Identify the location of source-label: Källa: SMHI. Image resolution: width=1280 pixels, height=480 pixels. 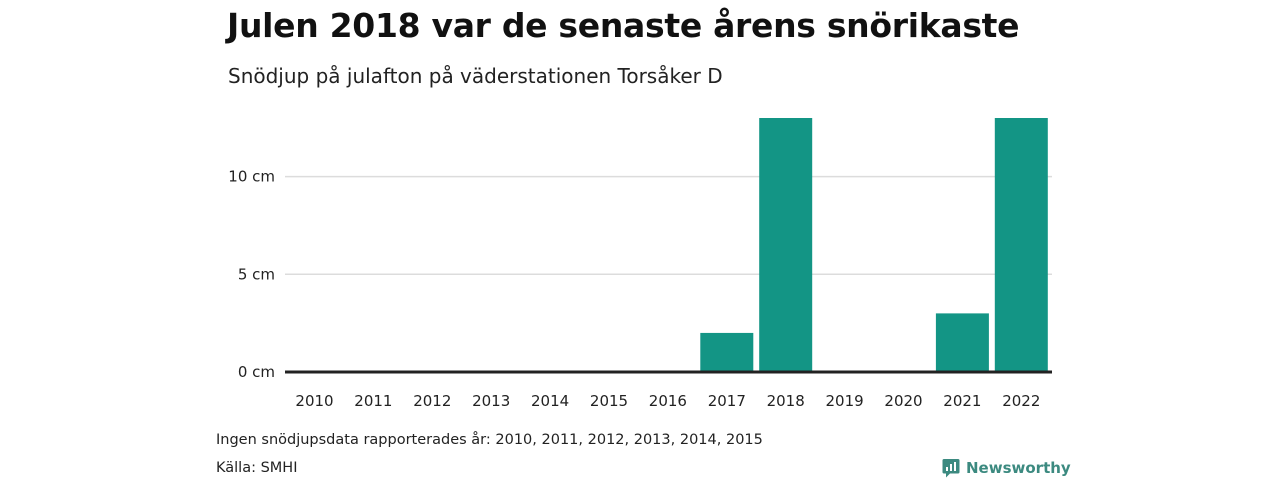
(257, 468).